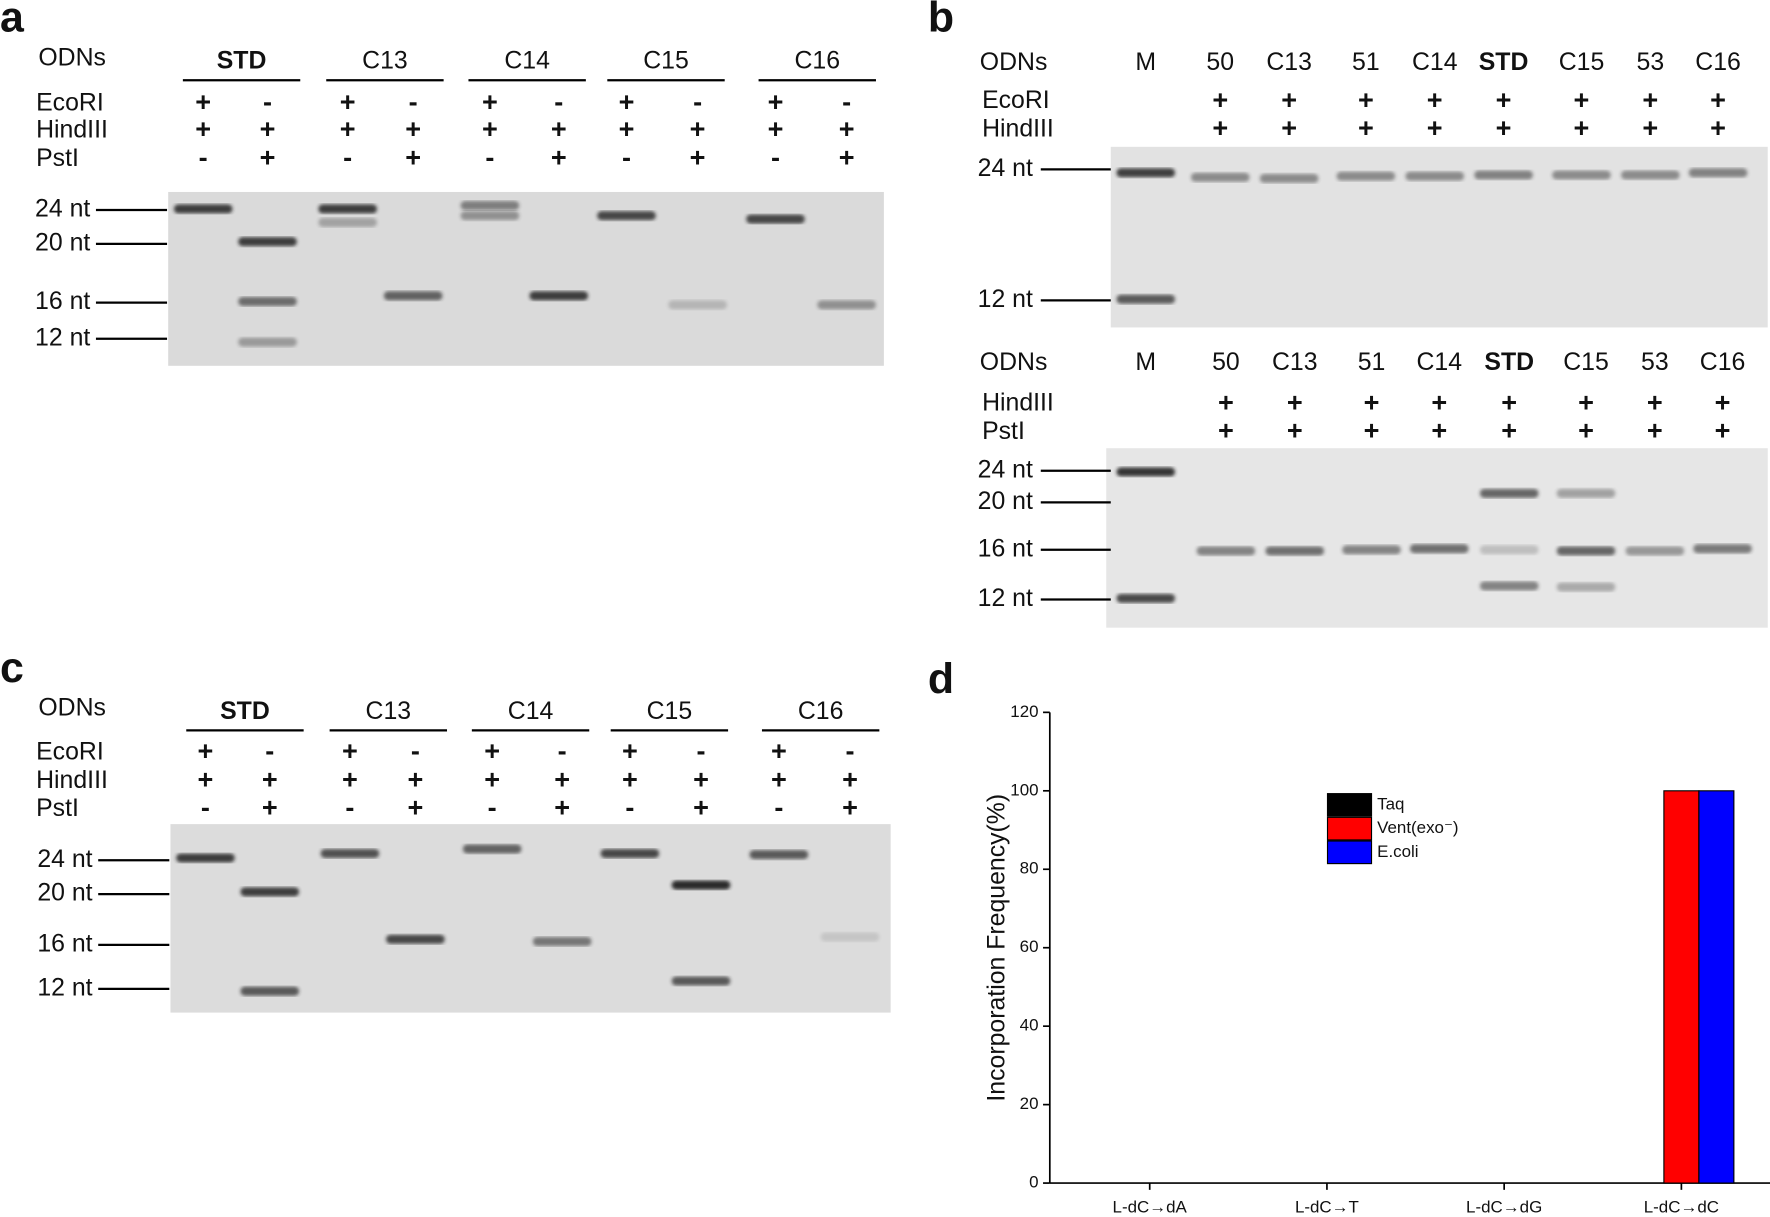 The width and height of the screenshot is (1770, 1217). I want to click on row-label: HindIII, so click(72, 780).